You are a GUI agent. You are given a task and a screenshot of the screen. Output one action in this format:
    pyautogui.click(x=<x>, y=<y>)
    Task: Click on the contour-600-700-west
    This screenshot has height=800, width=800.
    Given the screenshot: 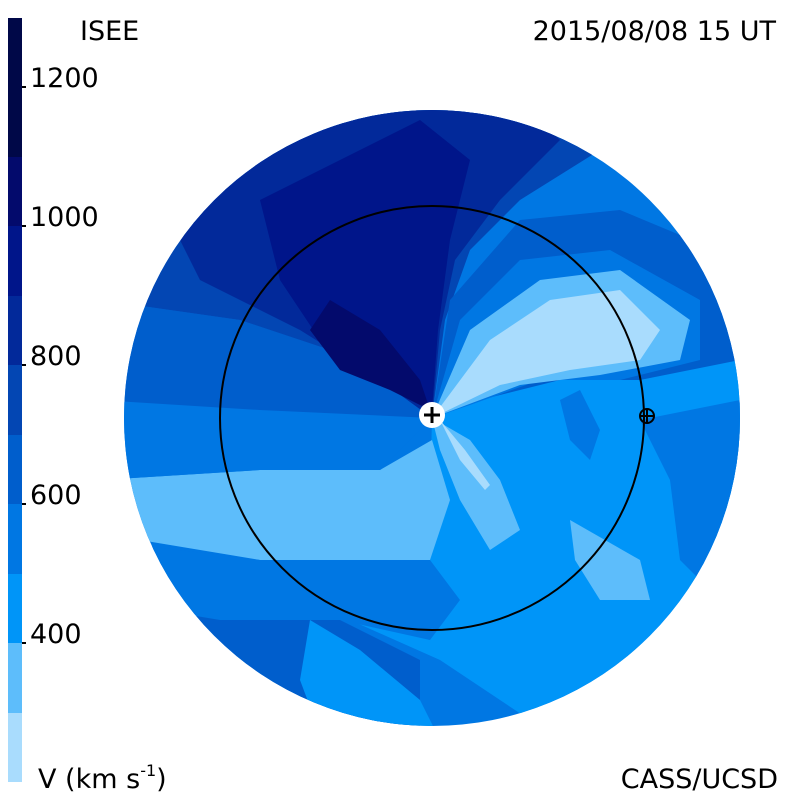 What is the action you would take?
    pyautogui.click(x=278, y=359)
    